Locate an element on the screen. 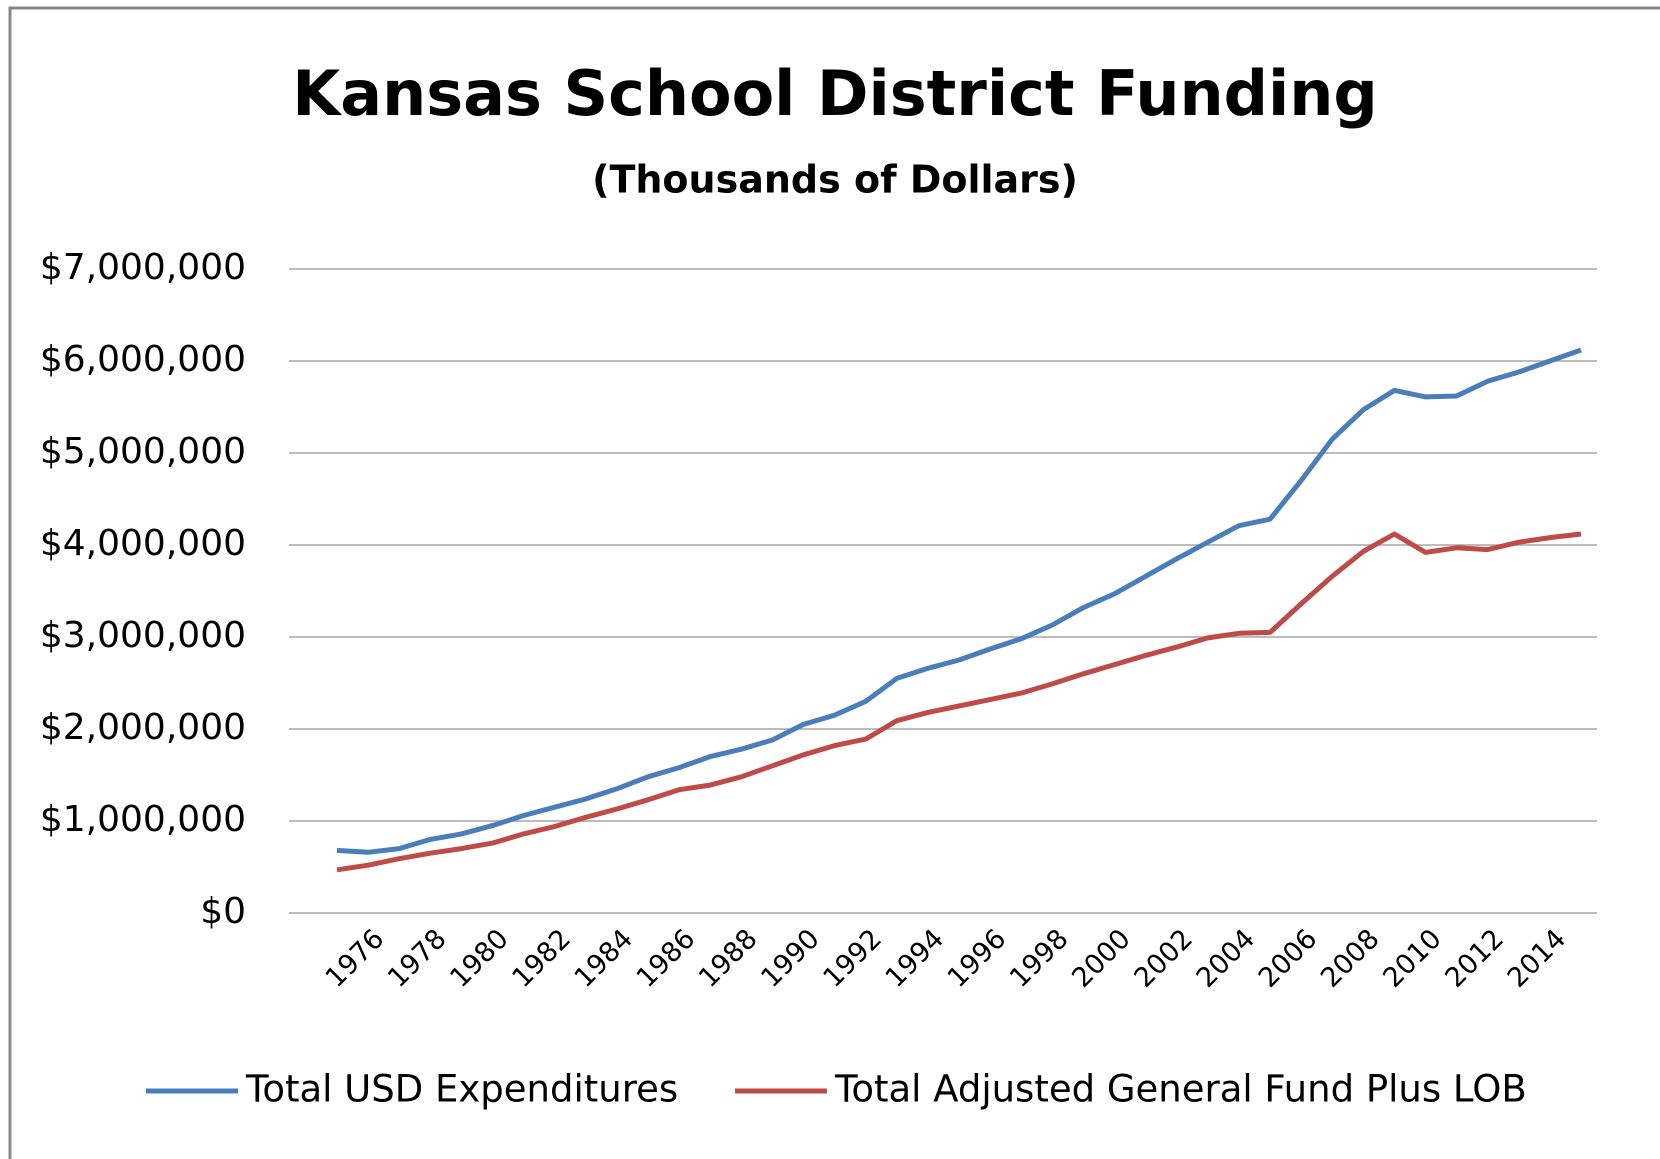 The width and height of the screenshot is (1660, 1159). y-tick-label: $4,000,000 is located at coordinates (143, 543).